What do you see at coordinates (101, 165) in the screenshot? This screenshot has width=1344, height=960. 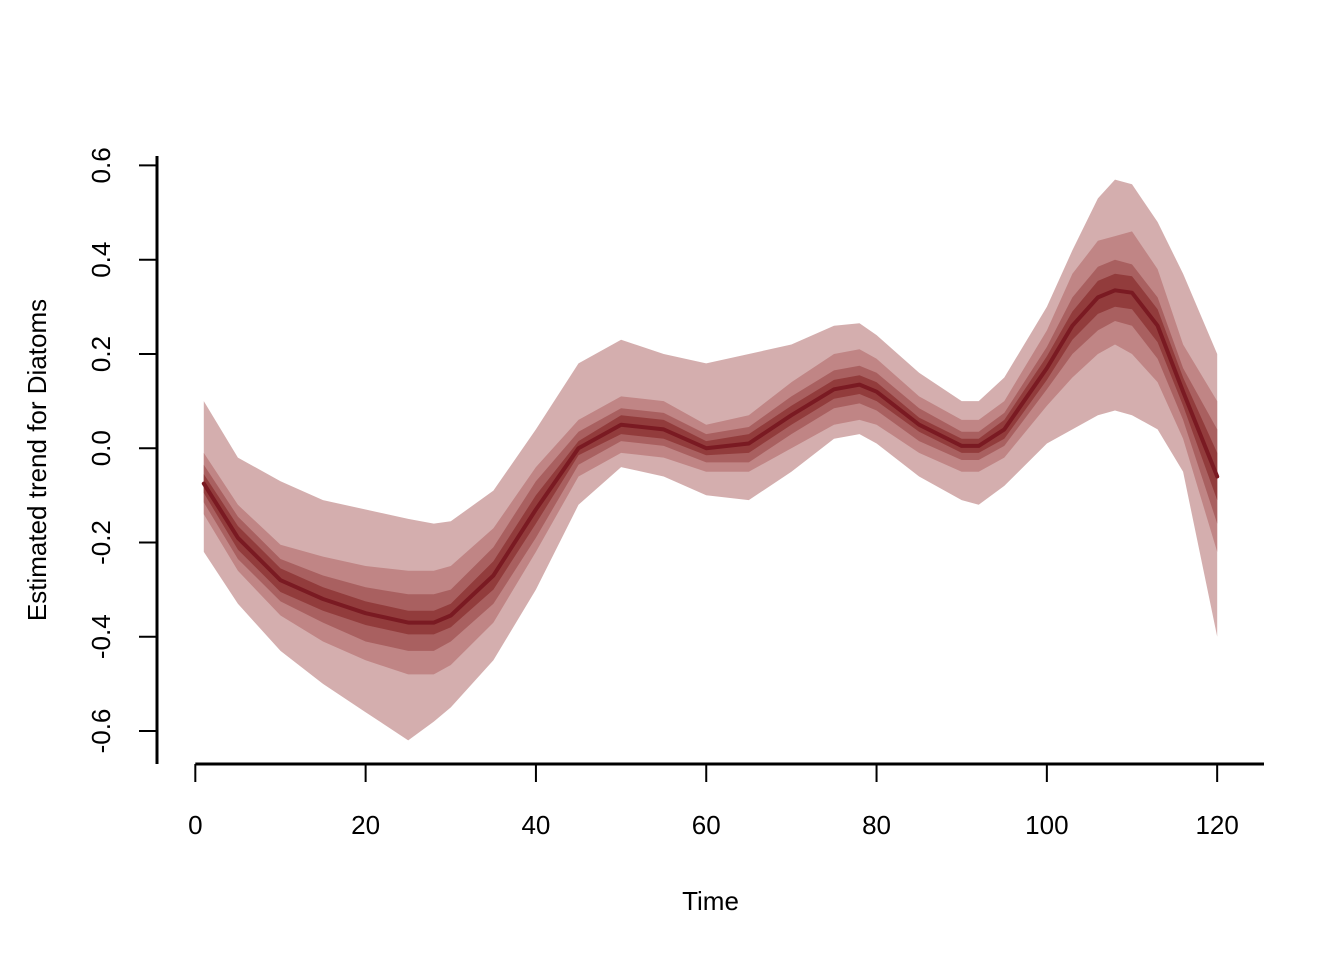 I see `y-tick-label: 0.6` at bounding box center [101, 165].